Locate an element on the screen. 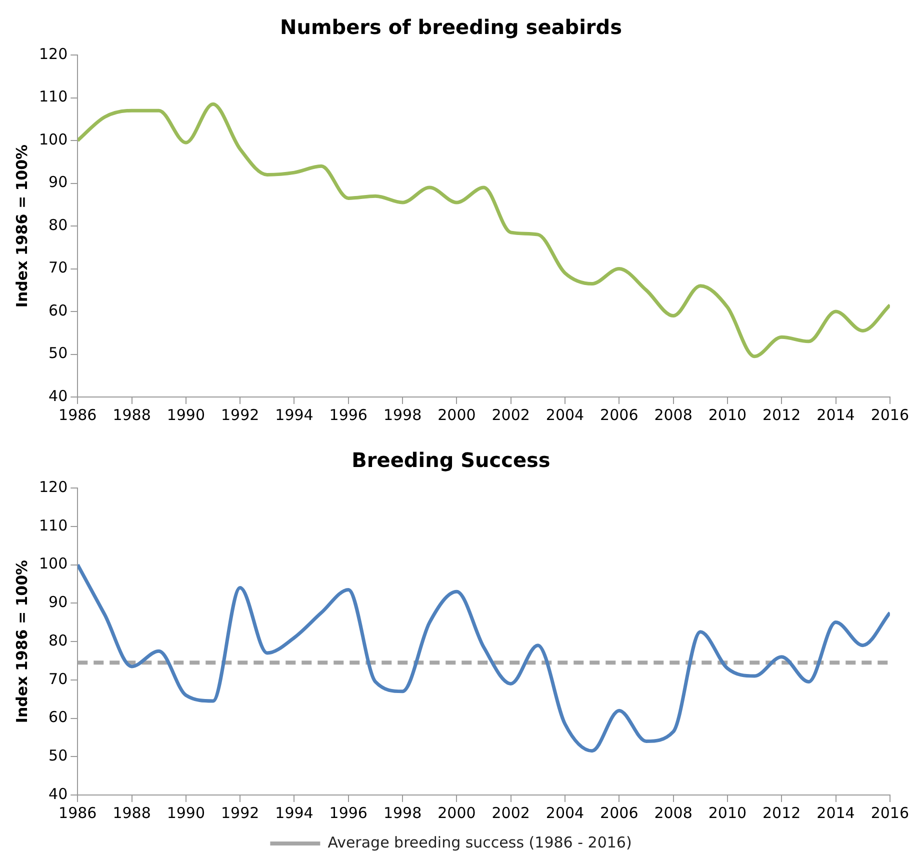  chart-title: Numbers of breeding seabirds is located at coordinates (451, 27).